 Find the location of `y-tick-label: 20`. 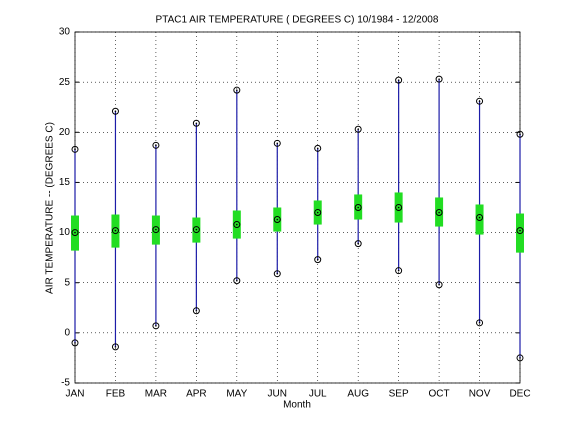

y-tick-label: 20 is located at coordinates (65, 132).